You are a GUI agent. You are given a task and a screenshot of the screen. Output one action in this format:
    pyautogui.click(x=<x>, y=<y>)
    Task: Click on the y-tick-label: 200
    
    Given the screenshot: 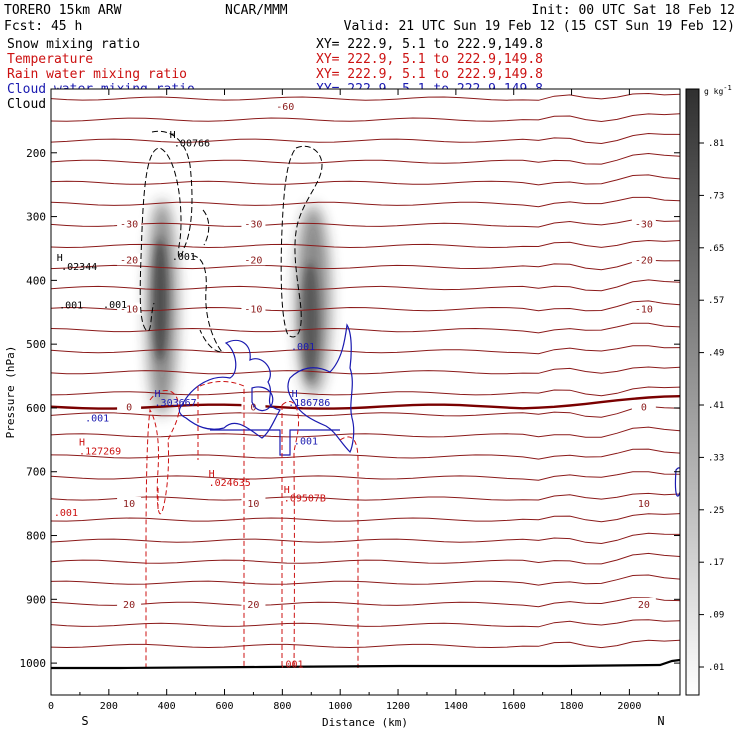 What is the action you would take?
    pyautogui.click(x=36, y=153)
    